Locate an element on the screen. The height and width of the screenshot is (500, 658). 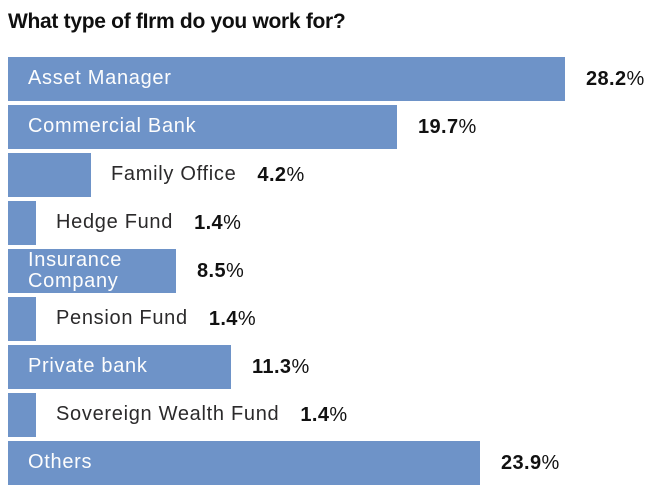
value-label: 19.7% is located at coordinates (447, 126).